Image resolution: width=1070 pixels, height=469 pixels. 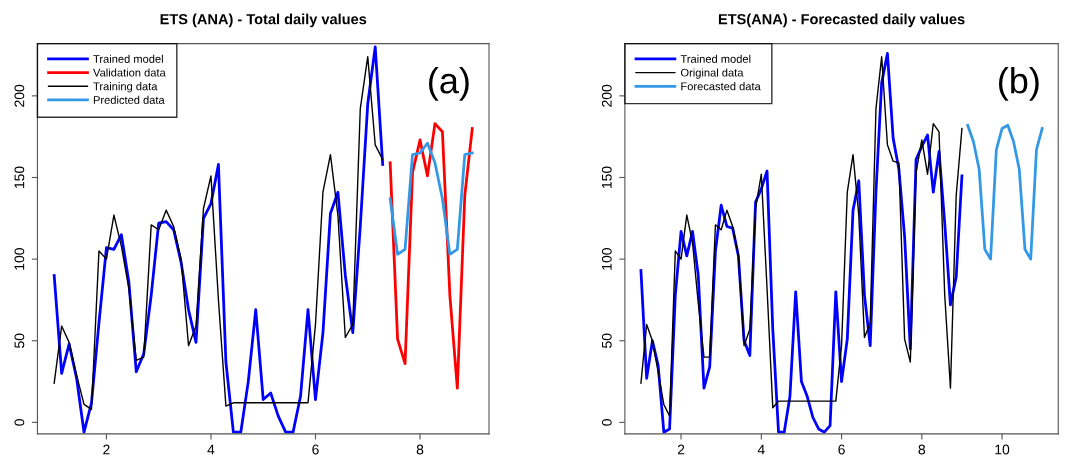 I want to click on legend-label: Forecasted data, so click(x=721, y=86).